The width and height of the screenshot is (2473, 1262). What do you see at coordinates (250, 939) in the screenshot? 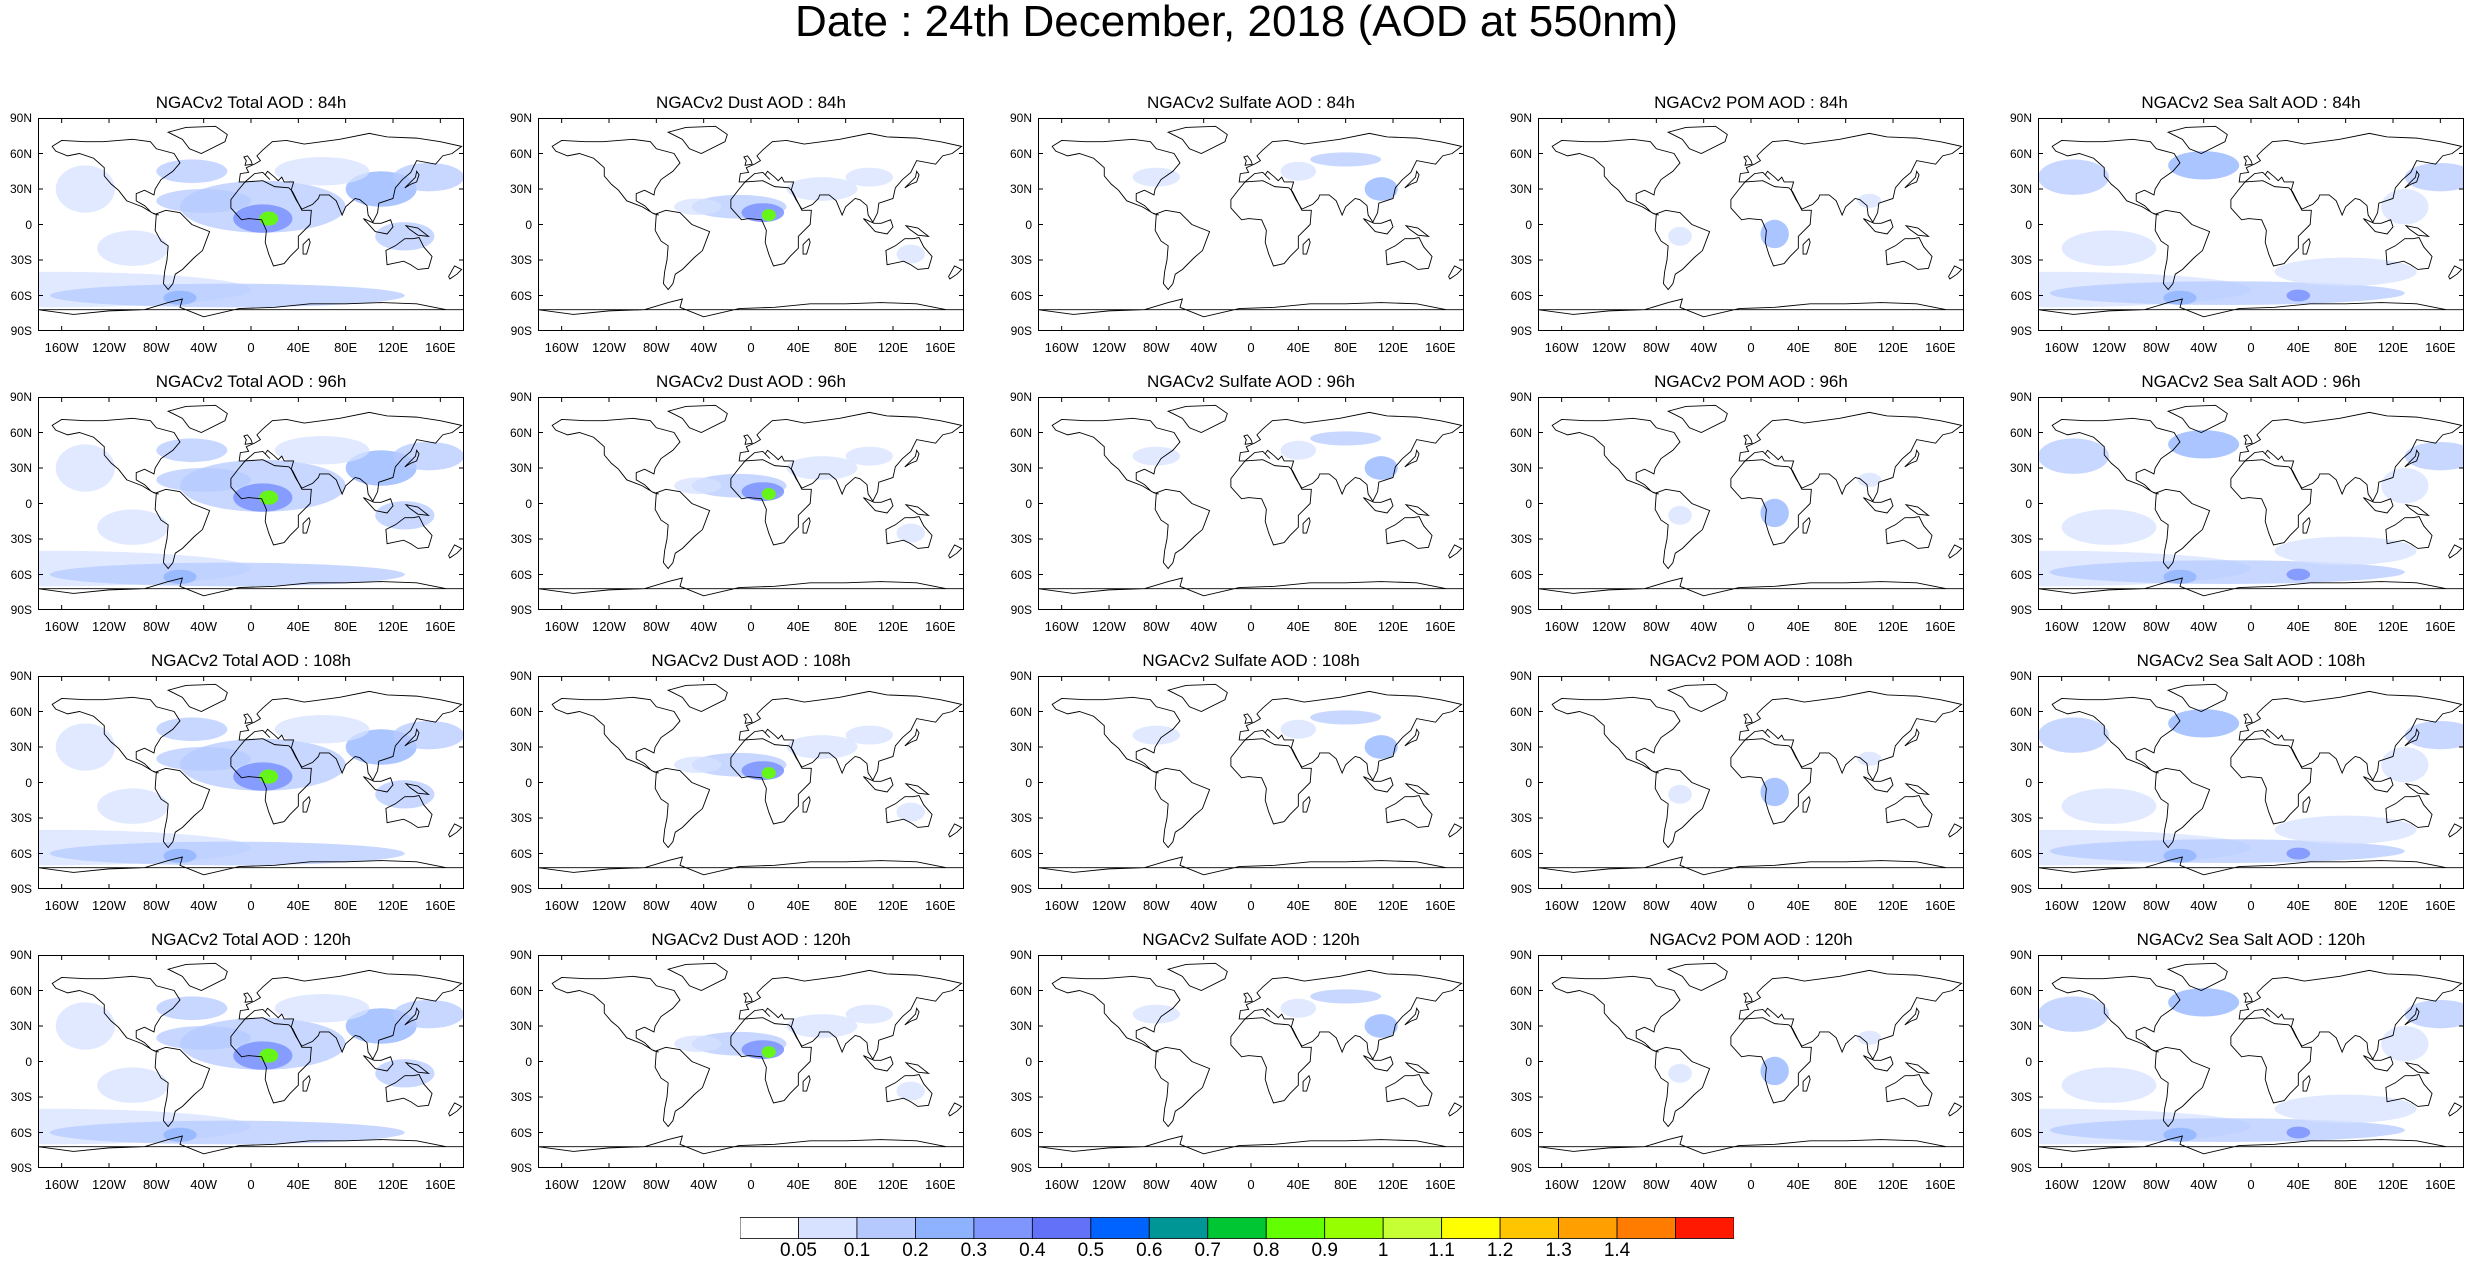
I see `panel-title: NGACv2 Total AOD : 120h` at bounding box center [250, 939].